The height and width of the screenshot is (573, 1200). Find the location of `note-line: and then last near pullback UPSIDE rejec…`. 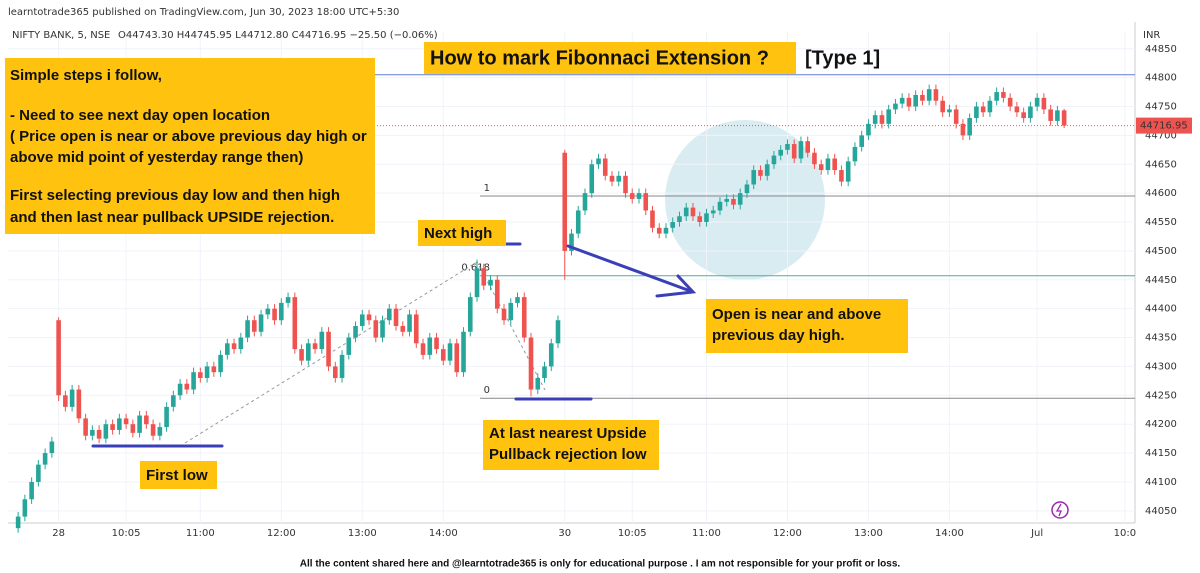

note-line: and then last near pullback UPSIDE rejec… is located at coordinates (172, 217).